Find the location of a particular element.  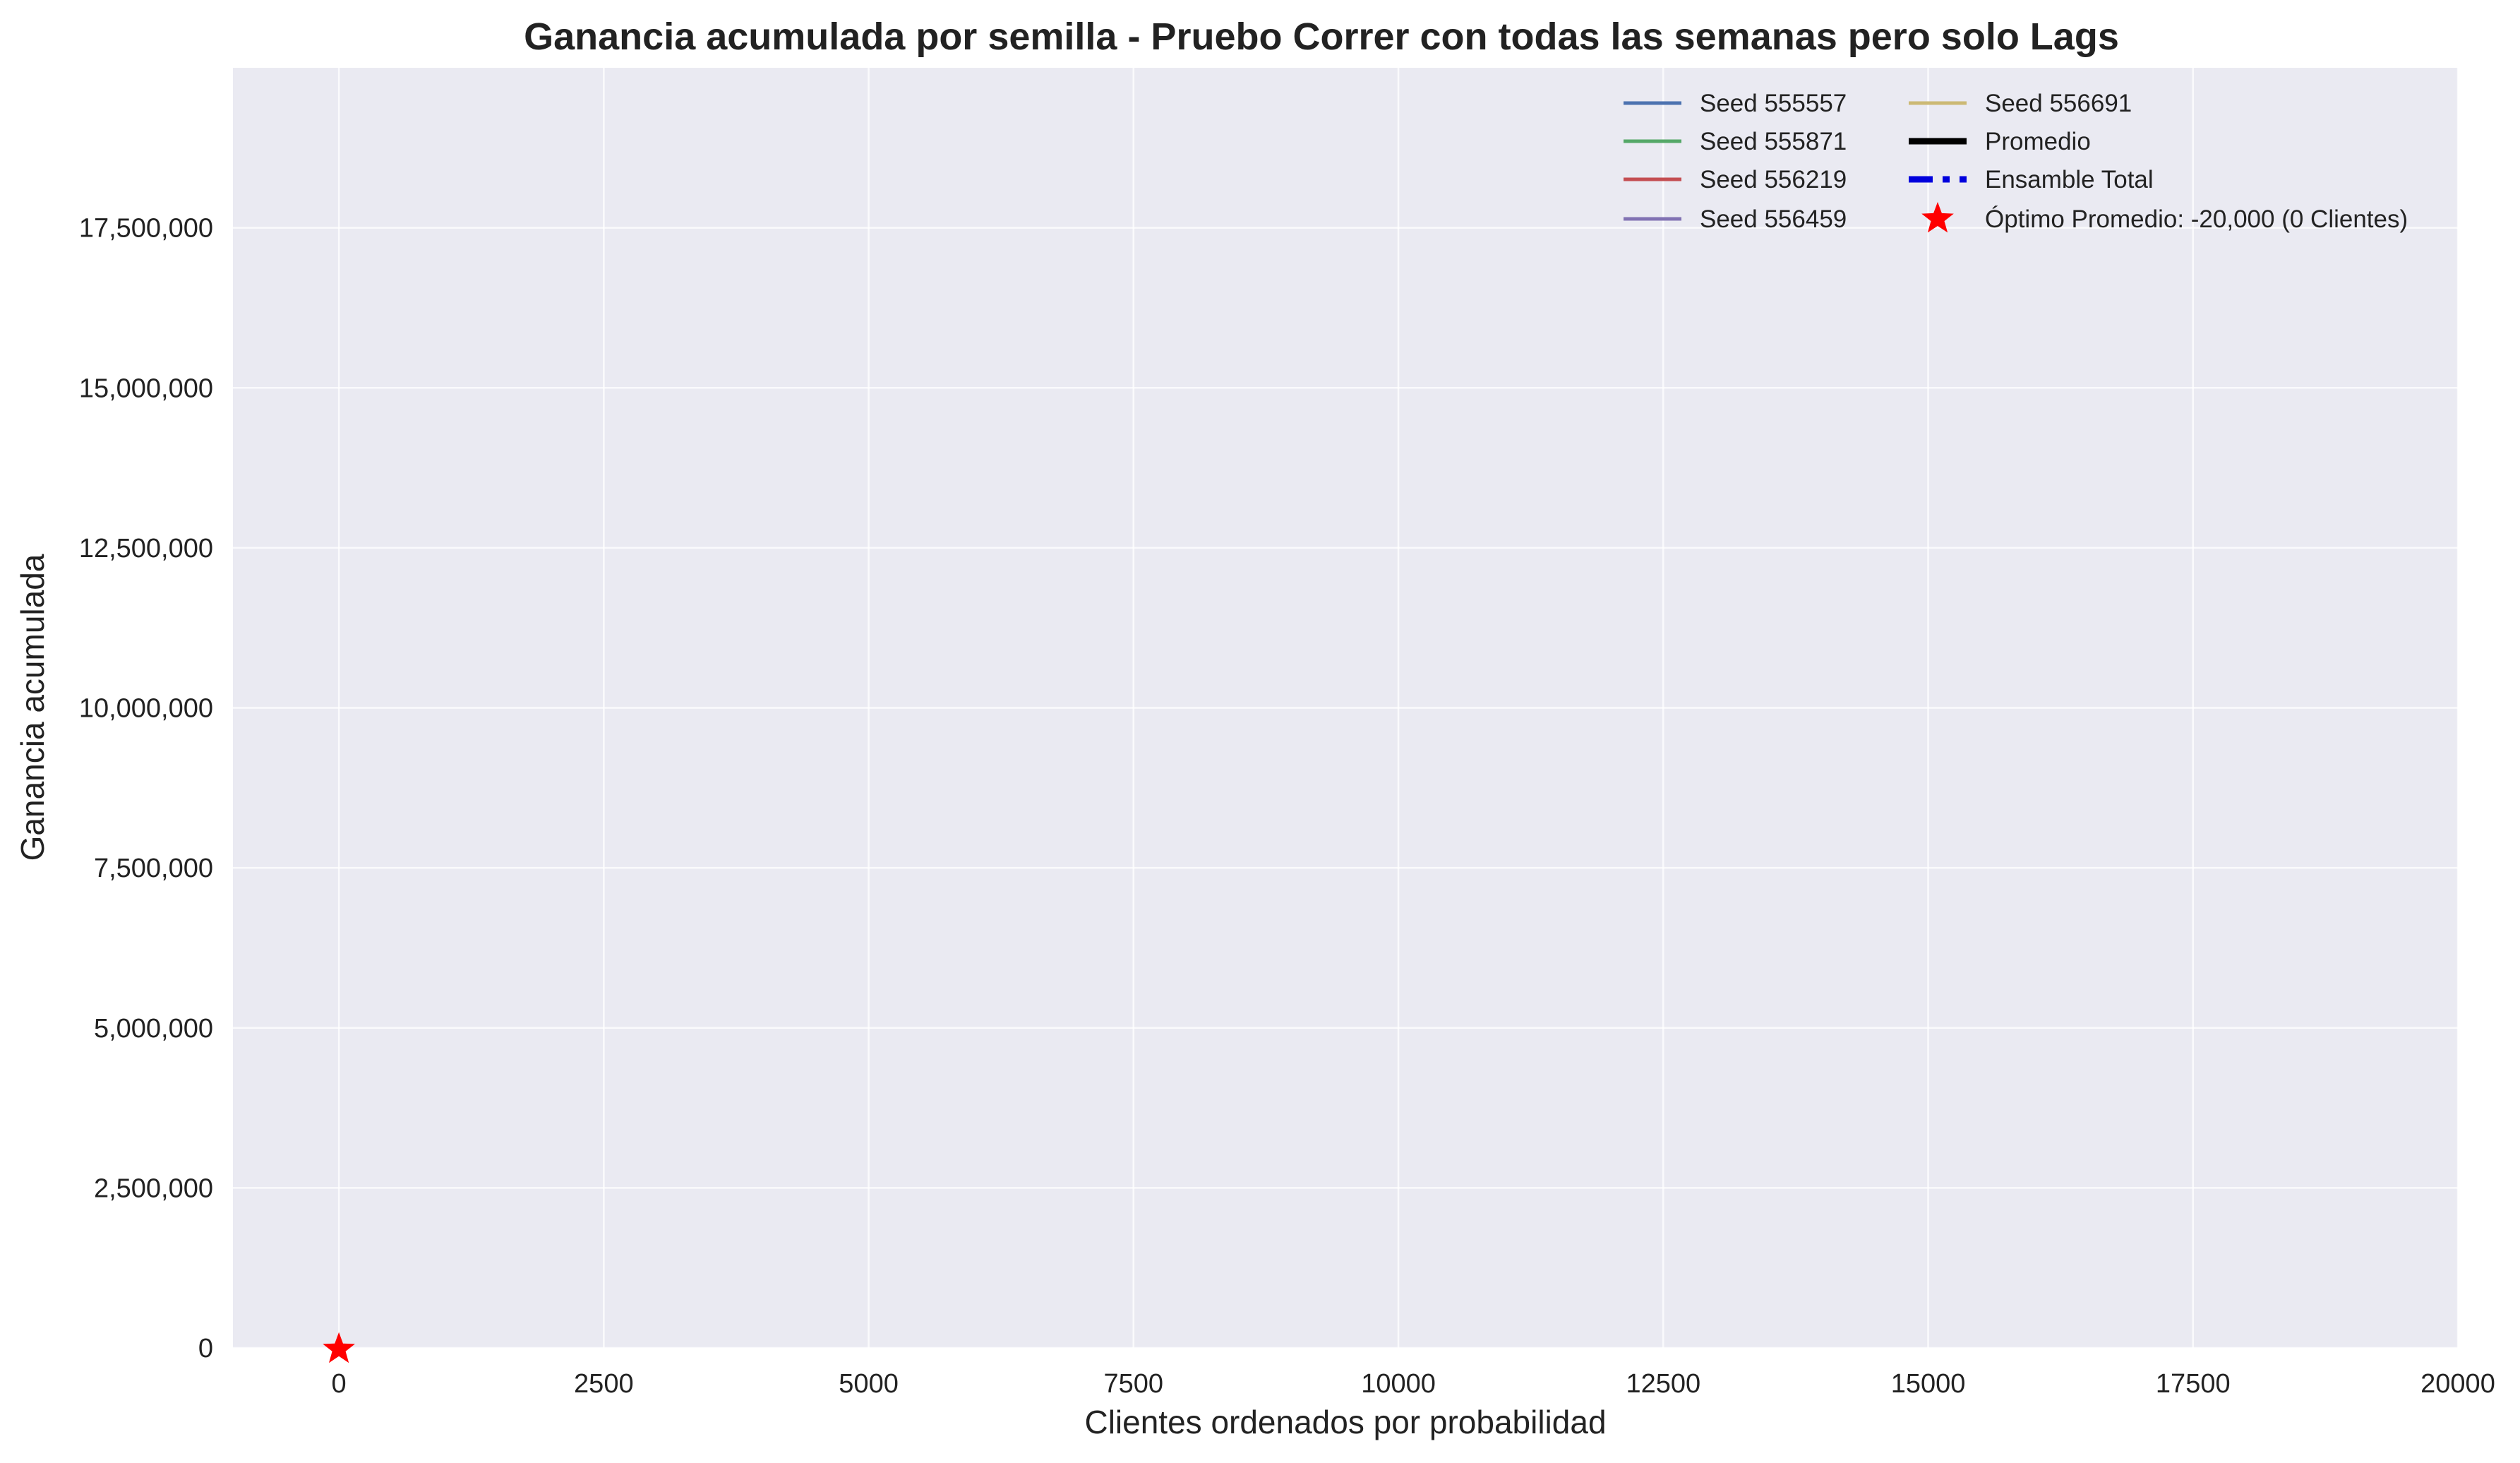

y-tick-label: 12,500,000 is located at coordinates (146, 548).